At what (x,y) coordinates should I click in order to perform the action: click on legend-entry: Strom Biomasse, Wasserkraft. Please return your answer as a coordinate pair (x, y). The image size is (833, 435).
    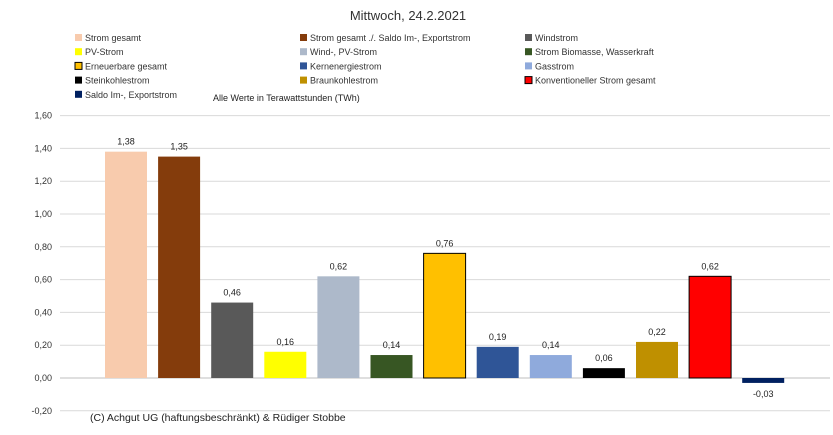
    Looking at the image, I should click on (594, 52).